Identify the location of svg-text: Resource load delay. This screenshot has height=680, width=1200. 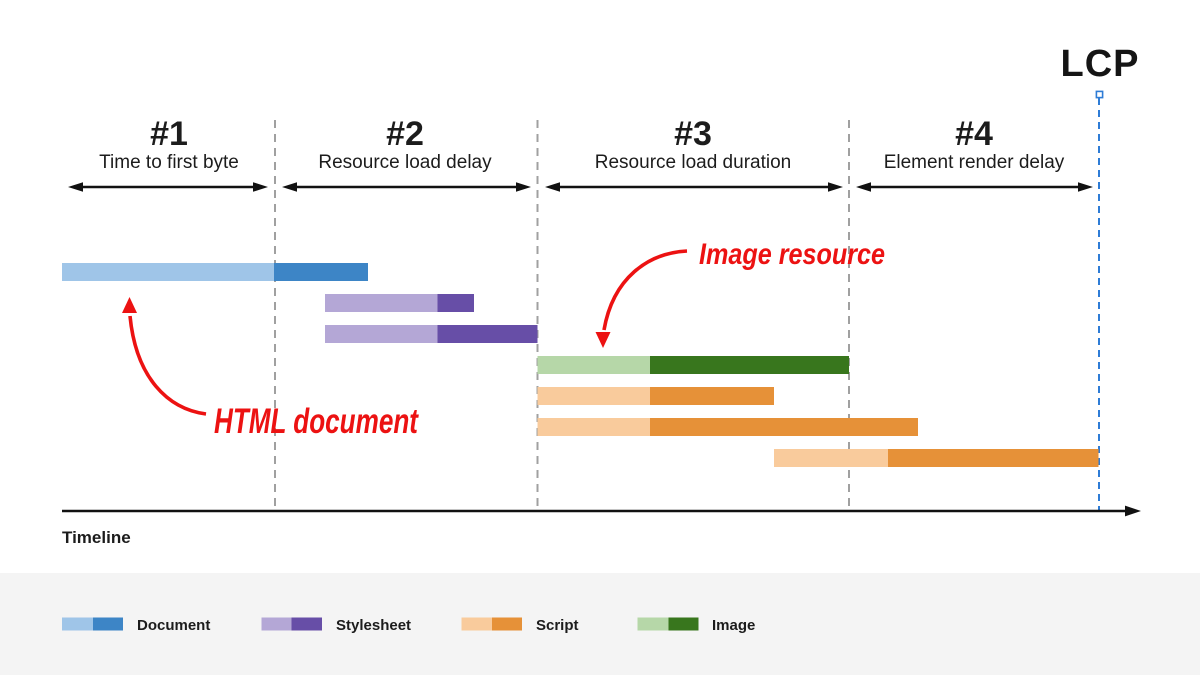
(405, 162).